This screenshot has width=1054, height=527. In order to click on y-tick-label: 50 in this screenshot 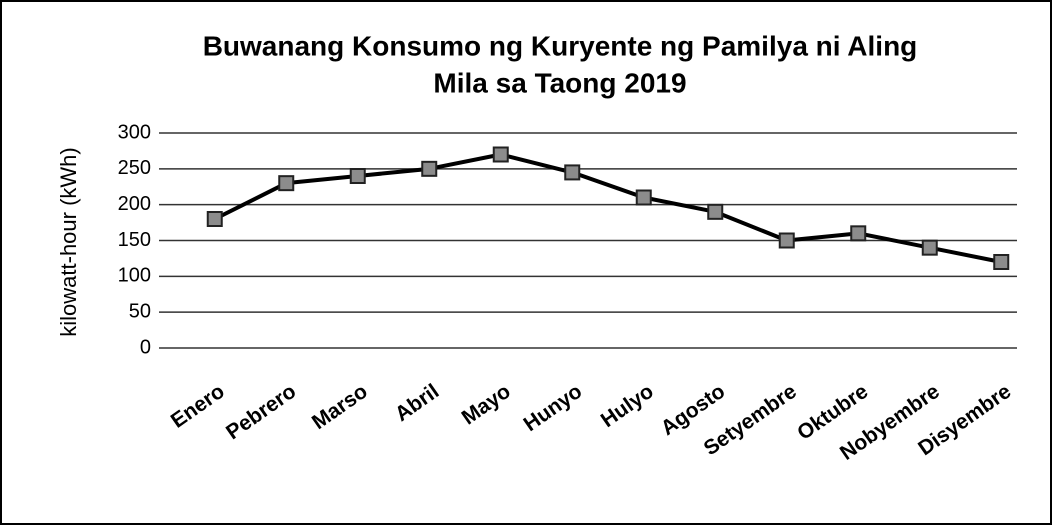, I will do `click(140, 311)`.